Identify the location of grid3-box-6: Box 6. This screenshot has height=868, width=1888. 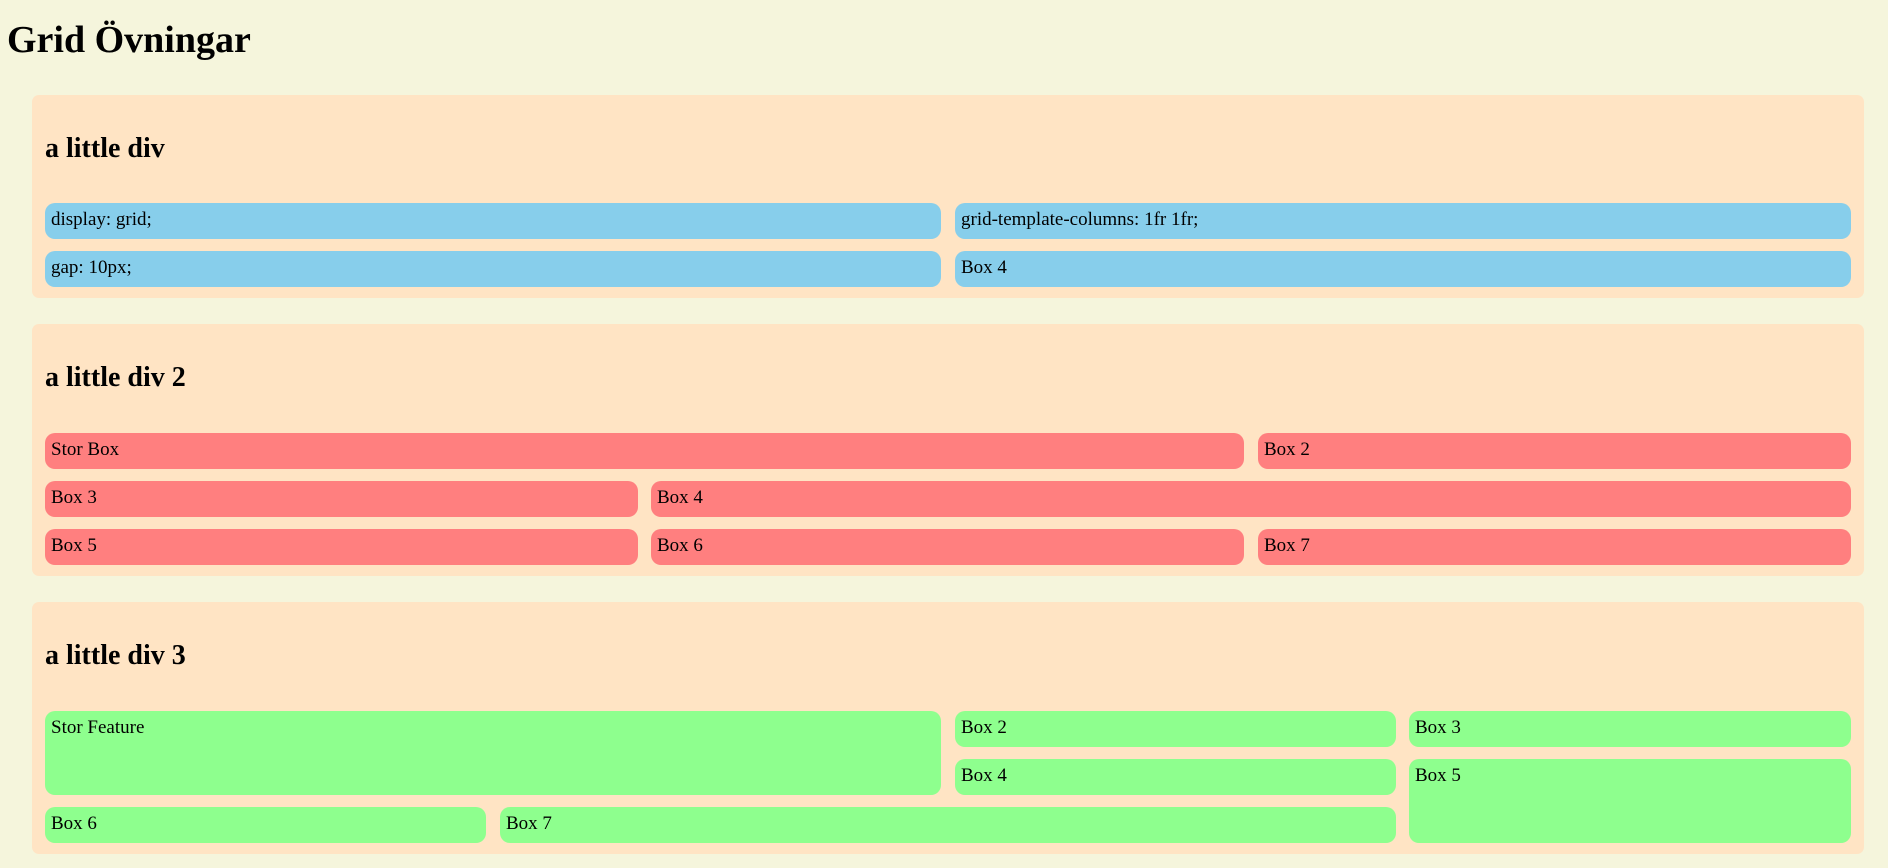
(265, 825).